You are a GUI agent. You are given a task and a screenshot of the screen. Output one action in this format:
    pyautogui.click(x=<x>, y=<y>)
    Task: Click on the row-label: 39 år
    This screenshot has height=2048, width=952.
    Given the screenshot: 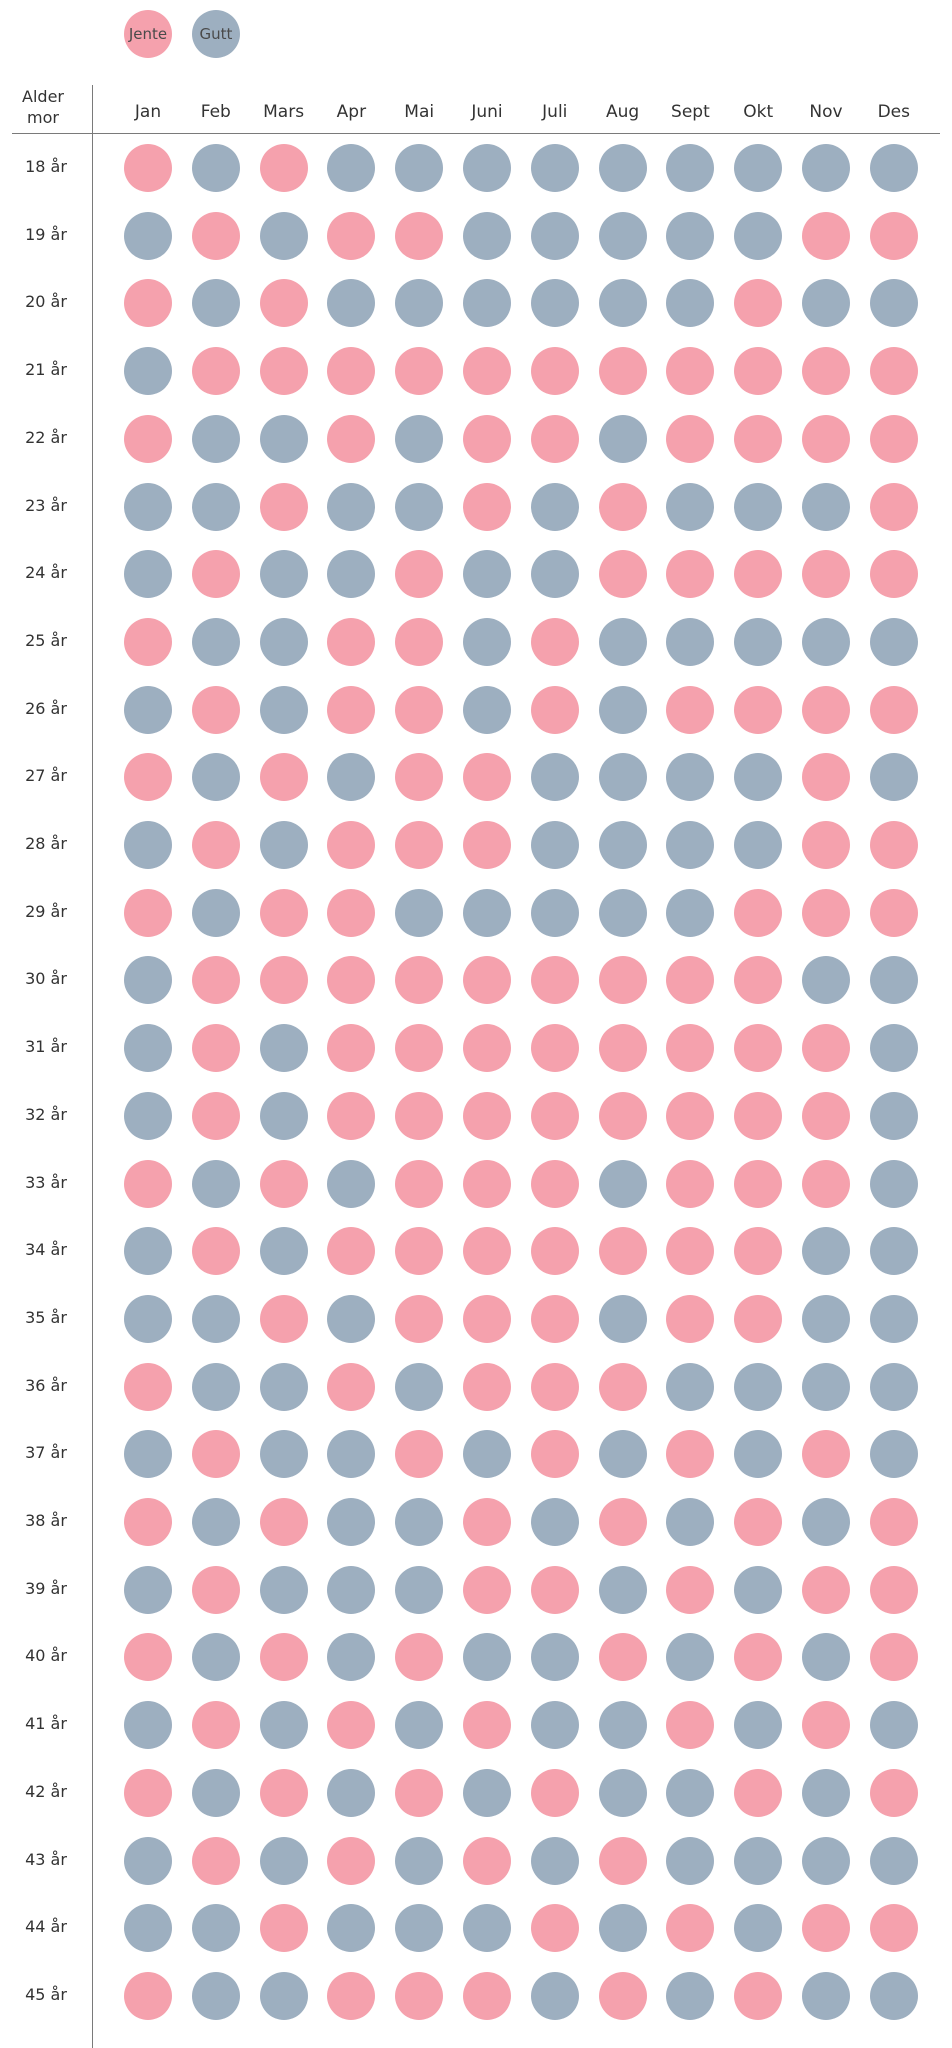 What is the action you would take?
    pyautogui.click(x=46, y=1588)
    